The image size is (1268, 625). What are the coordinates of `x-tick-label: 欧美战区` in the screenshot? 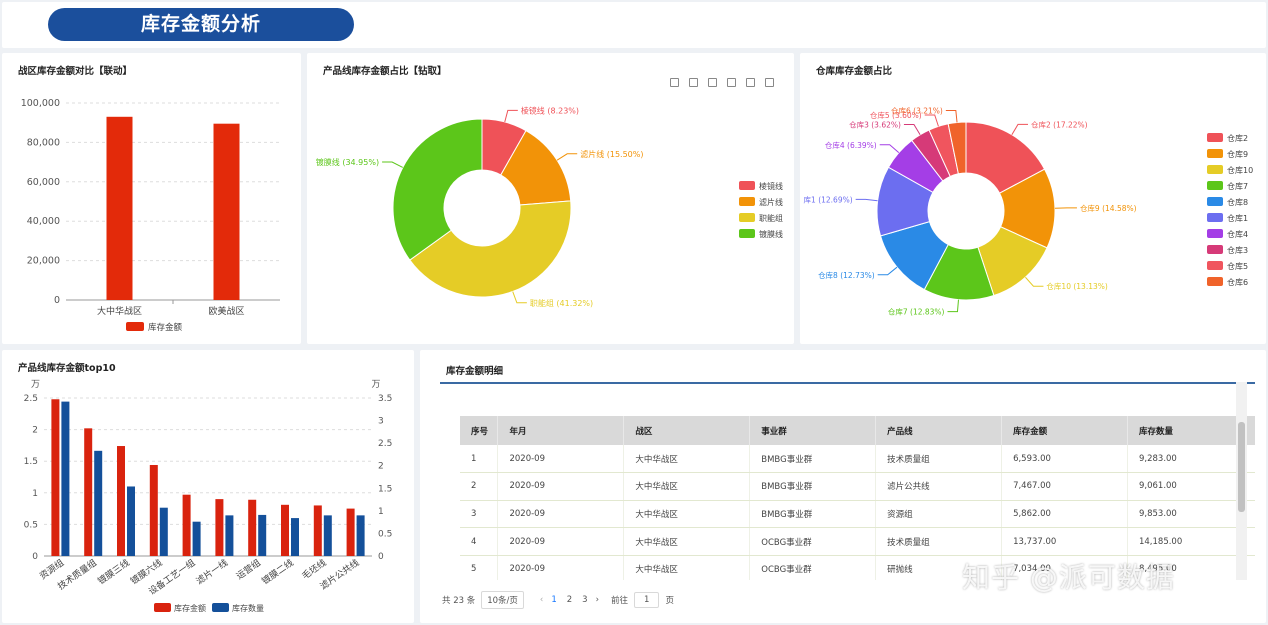 It's located at (226, 311).